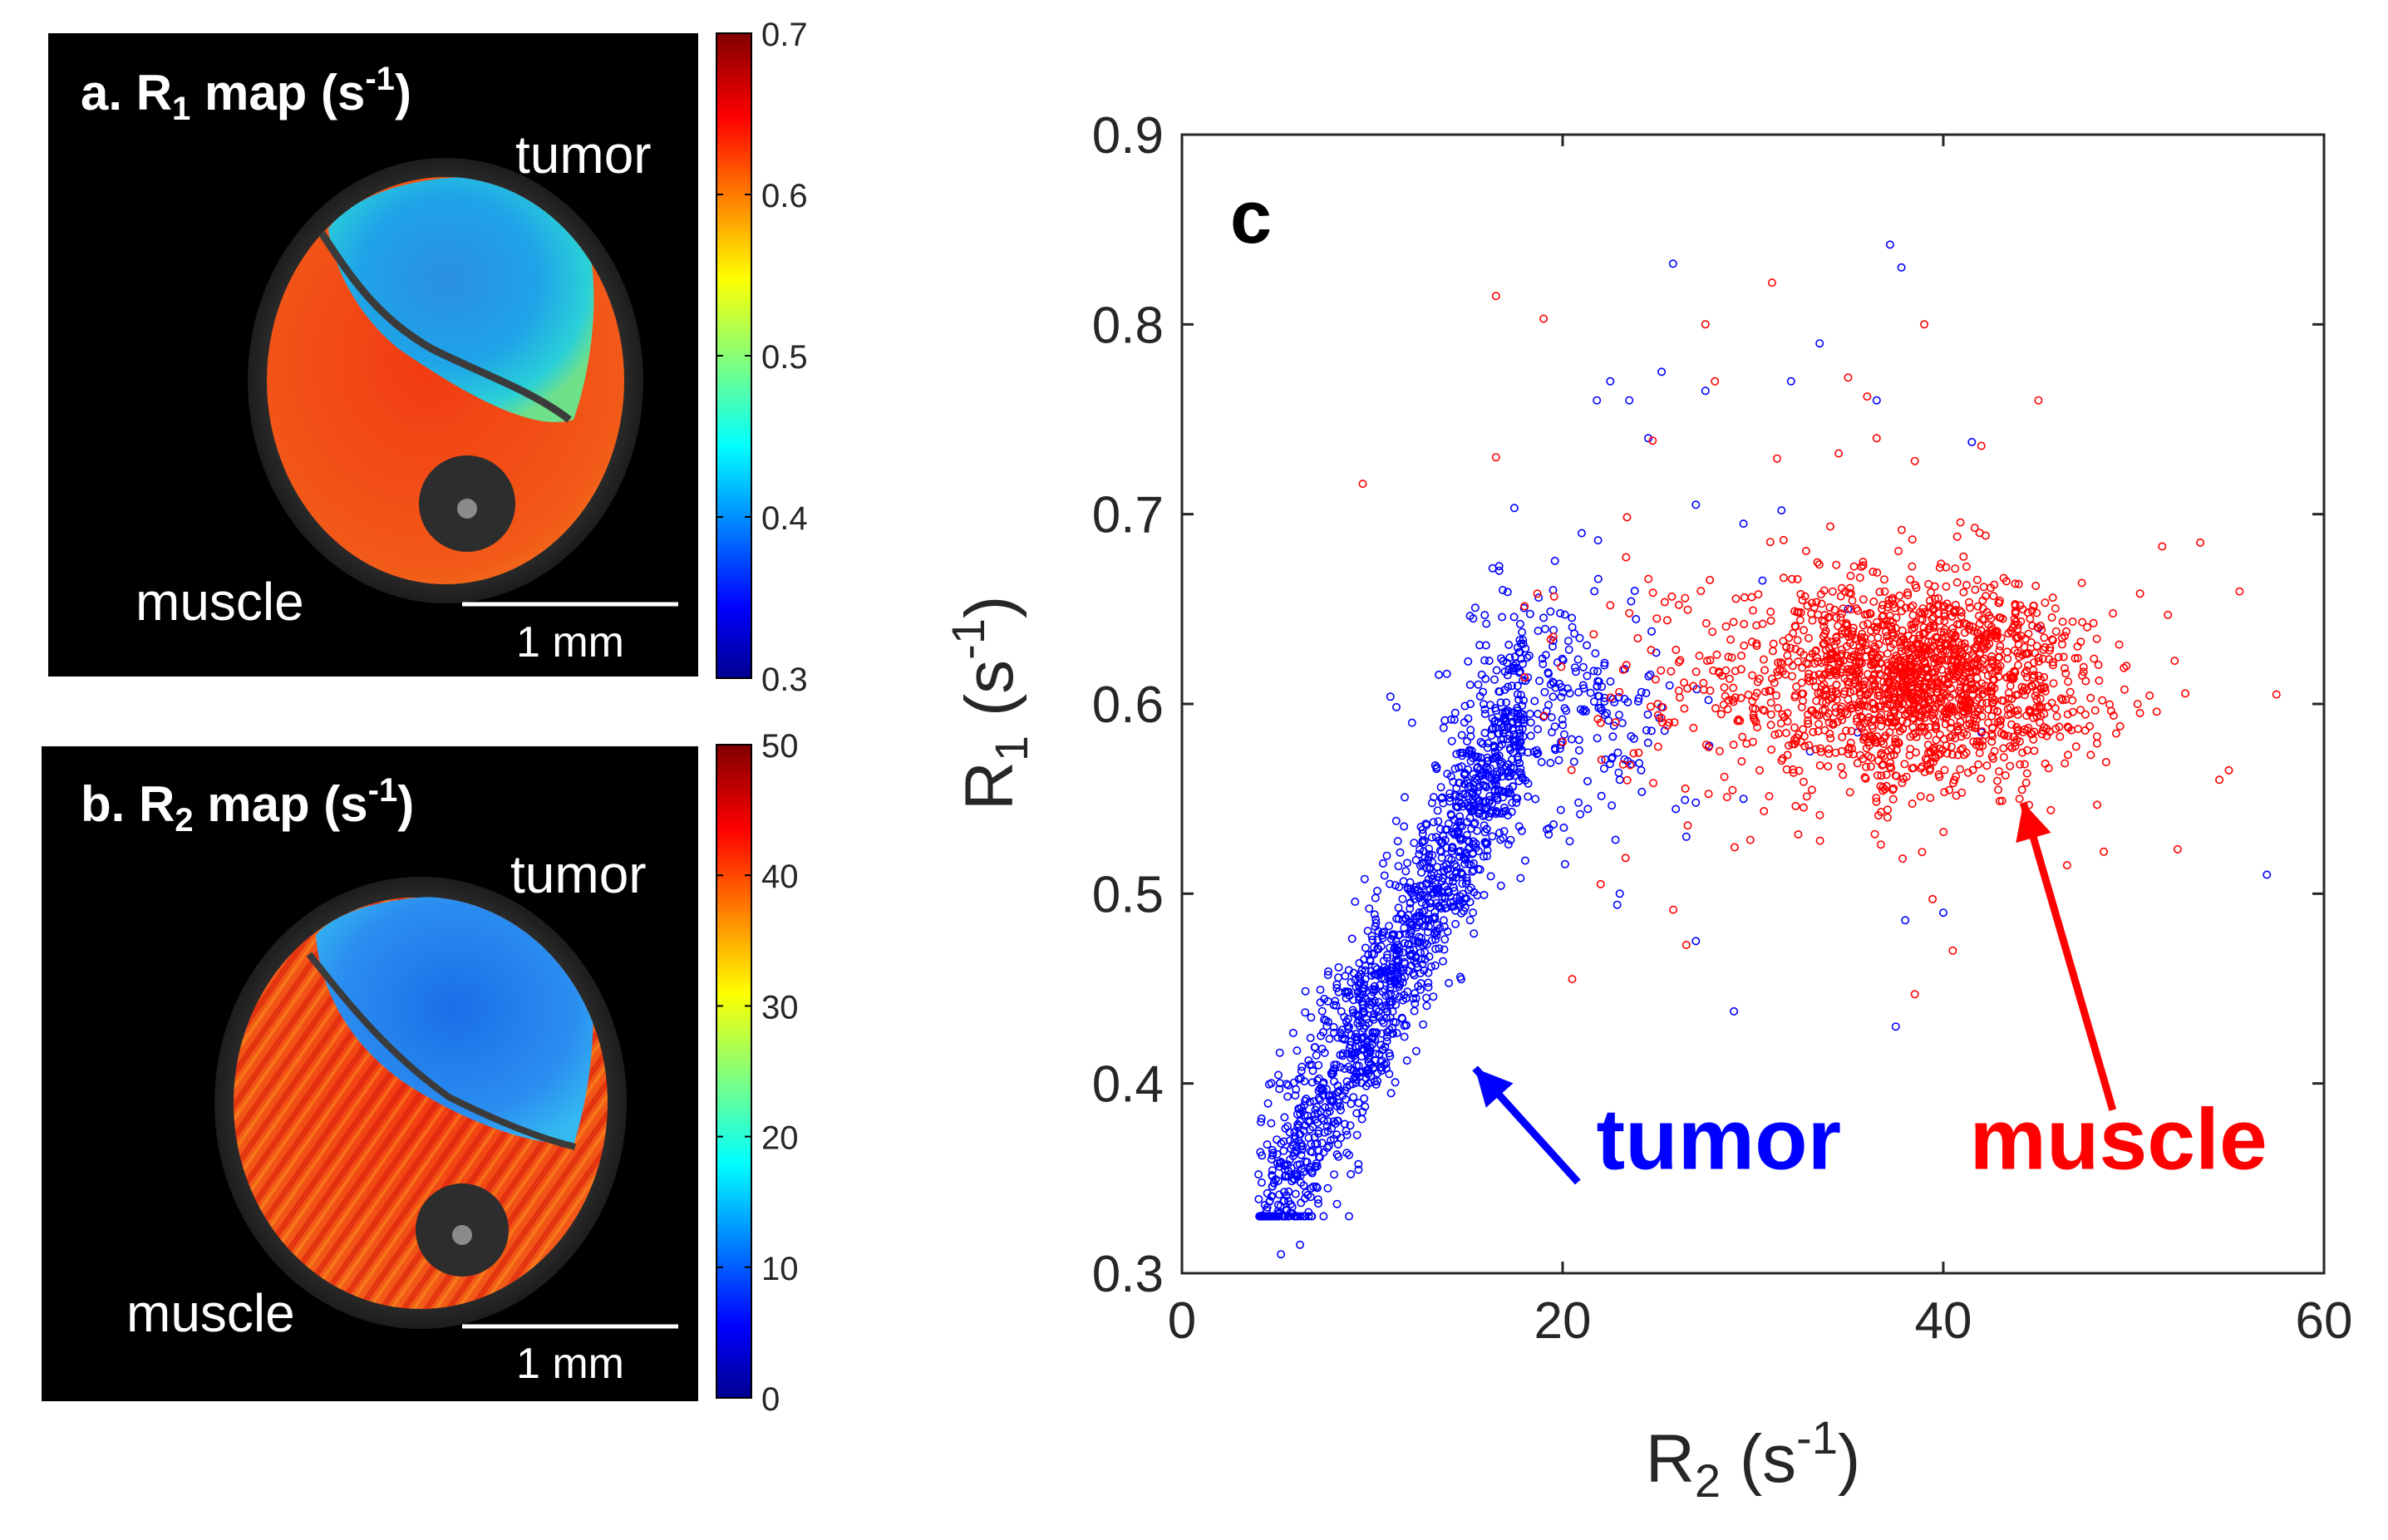  What do you see at coordinates (1251, 217) in the screenshot?
I see `panel-c-label: c` at bounding box center [1251, 217].